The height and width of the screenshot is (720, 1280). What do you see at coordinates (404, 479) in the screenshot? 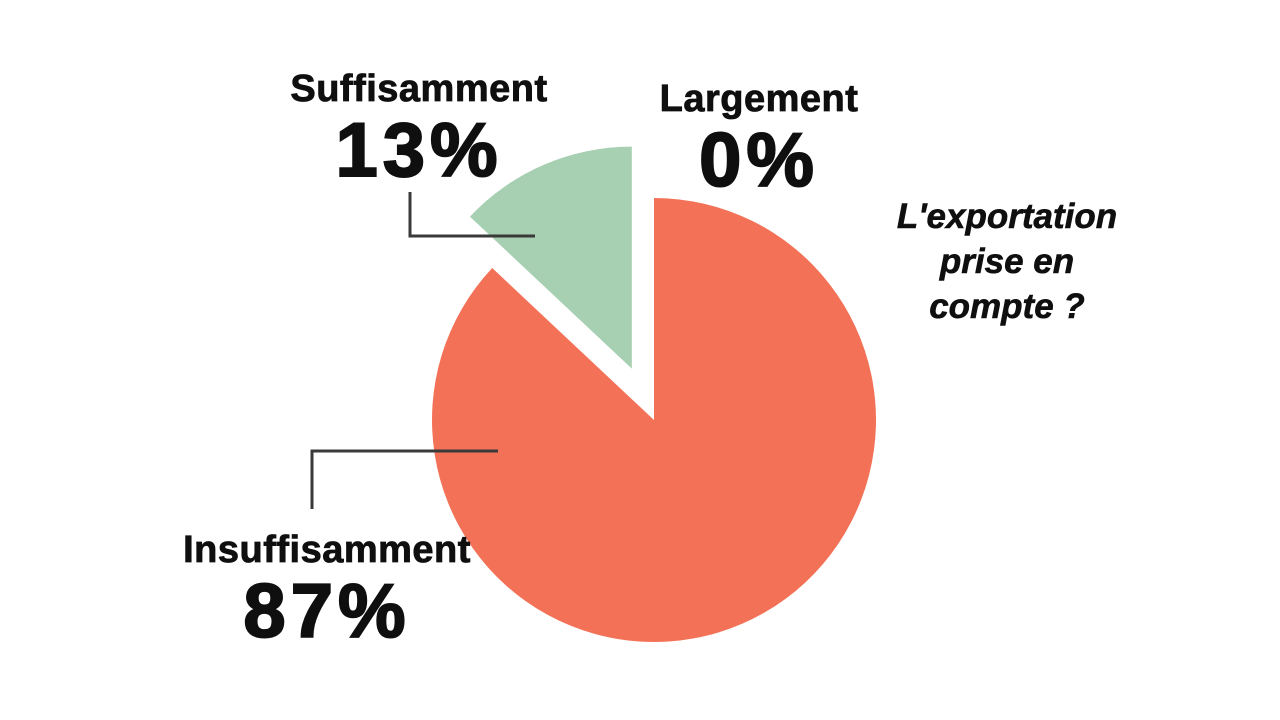
I see `leader-line-insuffisamment` at bounding box center [404, 479].